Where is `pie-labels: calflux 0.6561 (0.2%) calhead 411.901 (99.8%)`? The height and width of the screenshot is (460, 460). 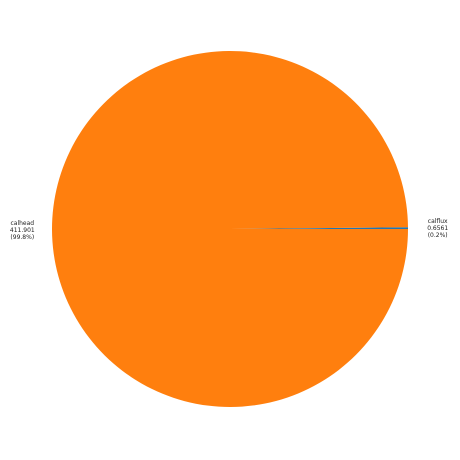 pie-labels: calflux 0.6561 (0.2%) calhead 411.901 (99.8%) is located at coordinates (229, 229).